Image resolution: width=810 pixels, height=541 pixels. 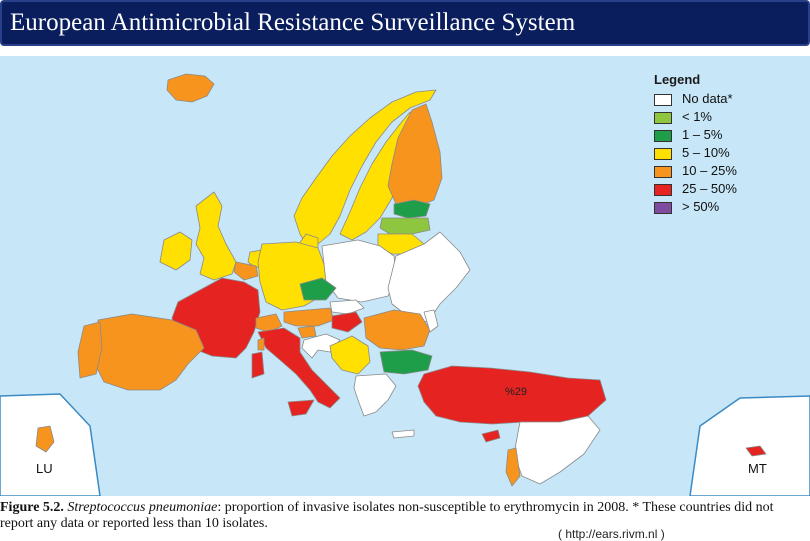 I want to click on source-link: ( http://ears.rivm.nl ), so click(x=611, y=534).